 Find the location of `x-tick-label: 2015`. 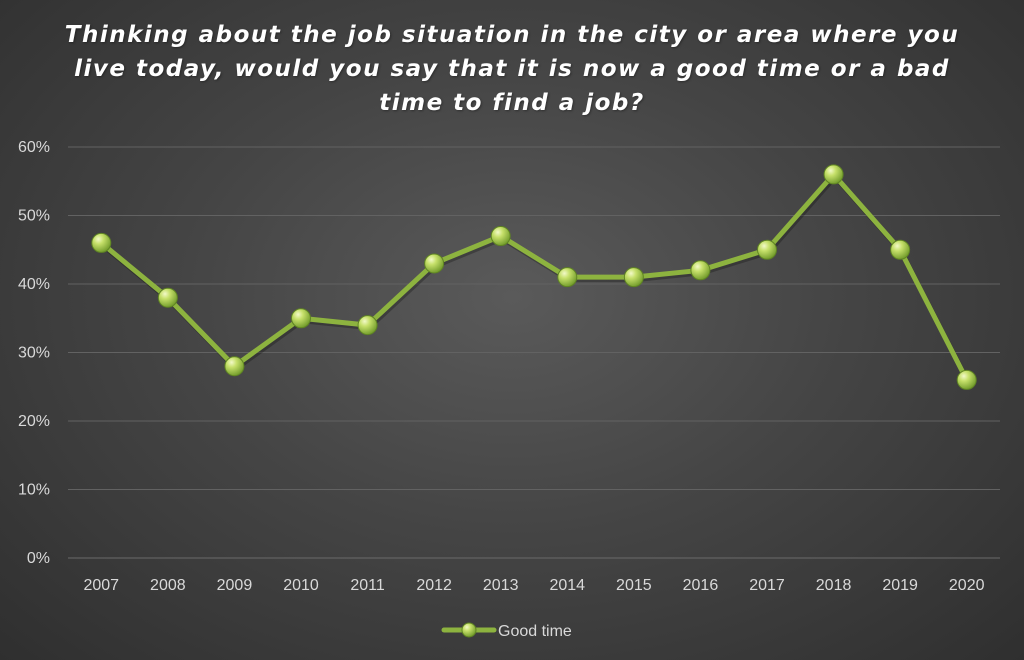

x-tick-label: 2015 is located at coordinates (634, 585).